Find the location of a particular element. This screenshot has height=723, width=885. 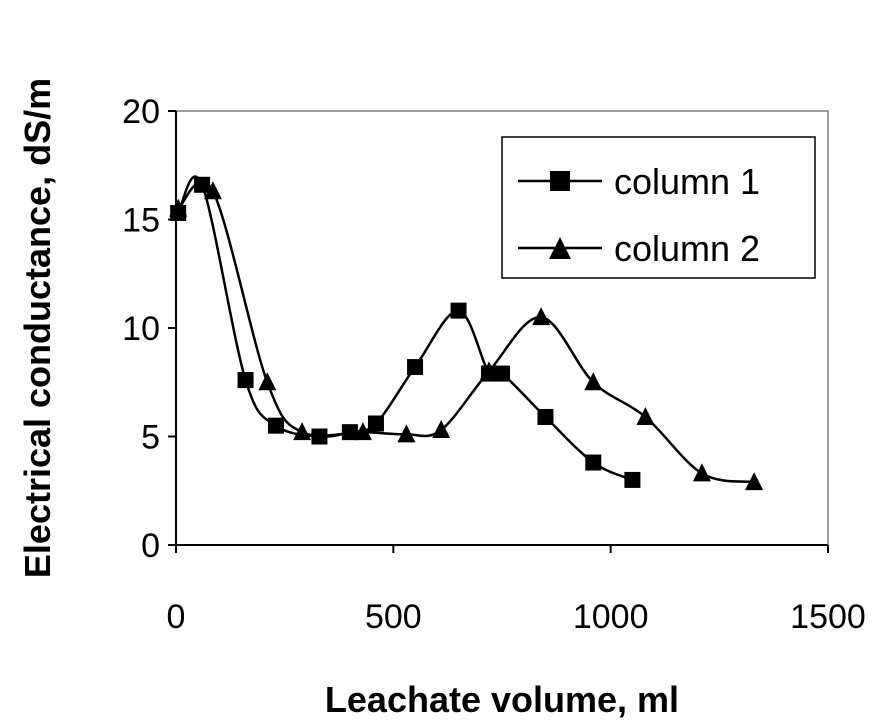

legend-label-column-1: column 1 is located at coordinates (687, 181).